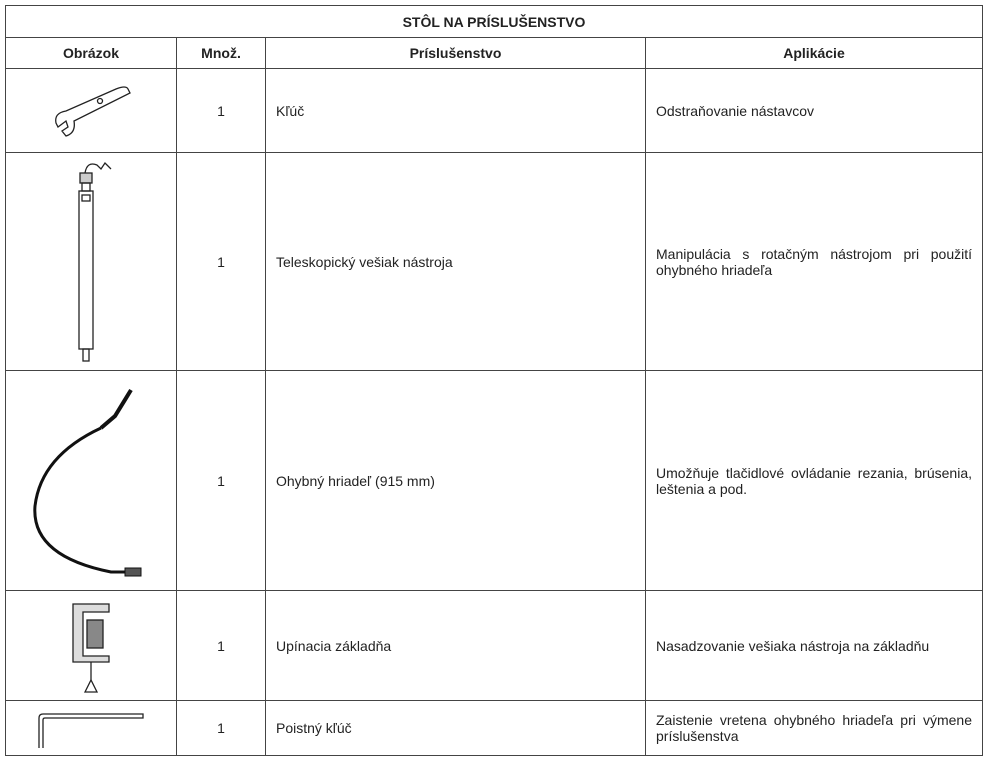 This screenshot has width=986, height=760. I want to click on accessory: Kľúč, so click(455, 110).